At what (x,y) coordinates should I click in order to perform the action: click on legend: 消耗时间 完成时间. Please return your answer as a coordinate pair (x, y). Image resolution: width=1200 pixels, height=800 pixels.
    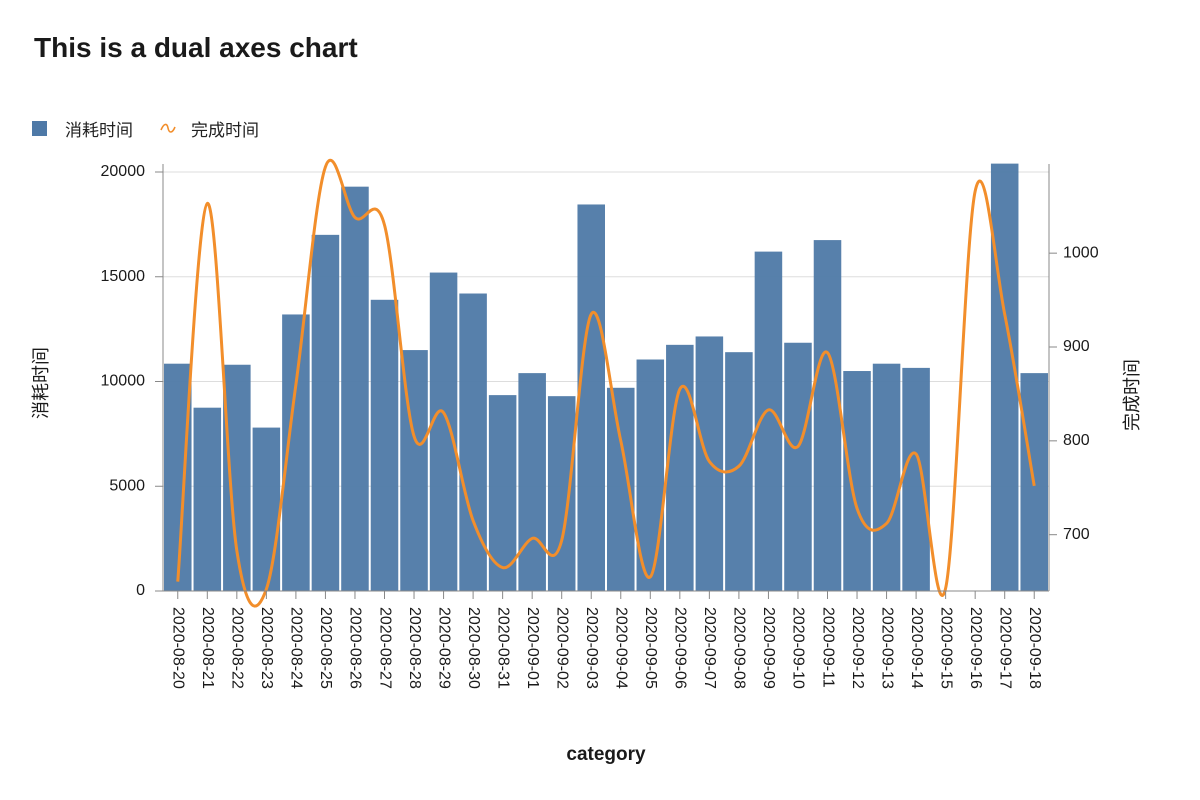
    Looking at the image, I should click on (158, 128).